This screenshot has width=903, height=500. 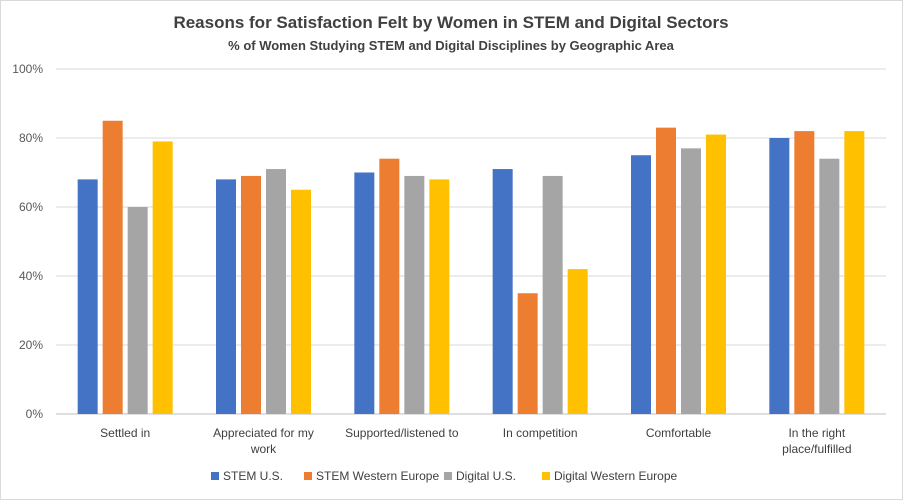 I want to click on x-category-label: In the right, so click(x=816, y=433).